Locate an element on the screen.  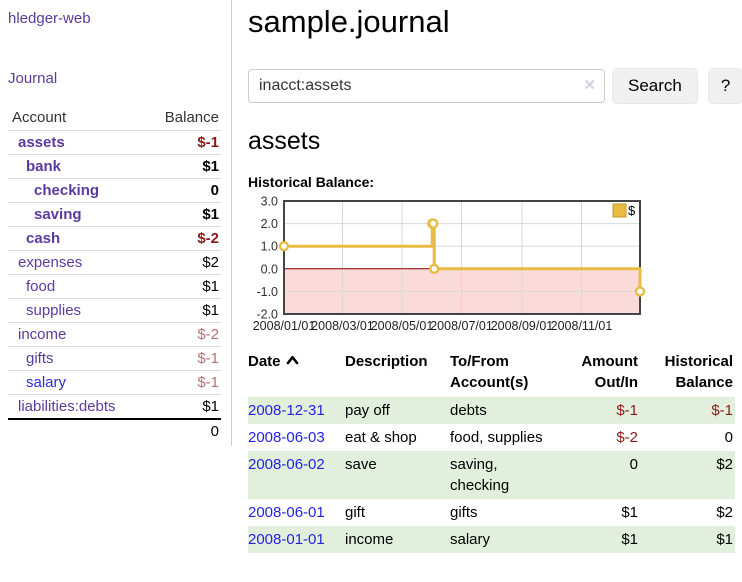
account-row: food $1 is located at coordinates (114, 286).